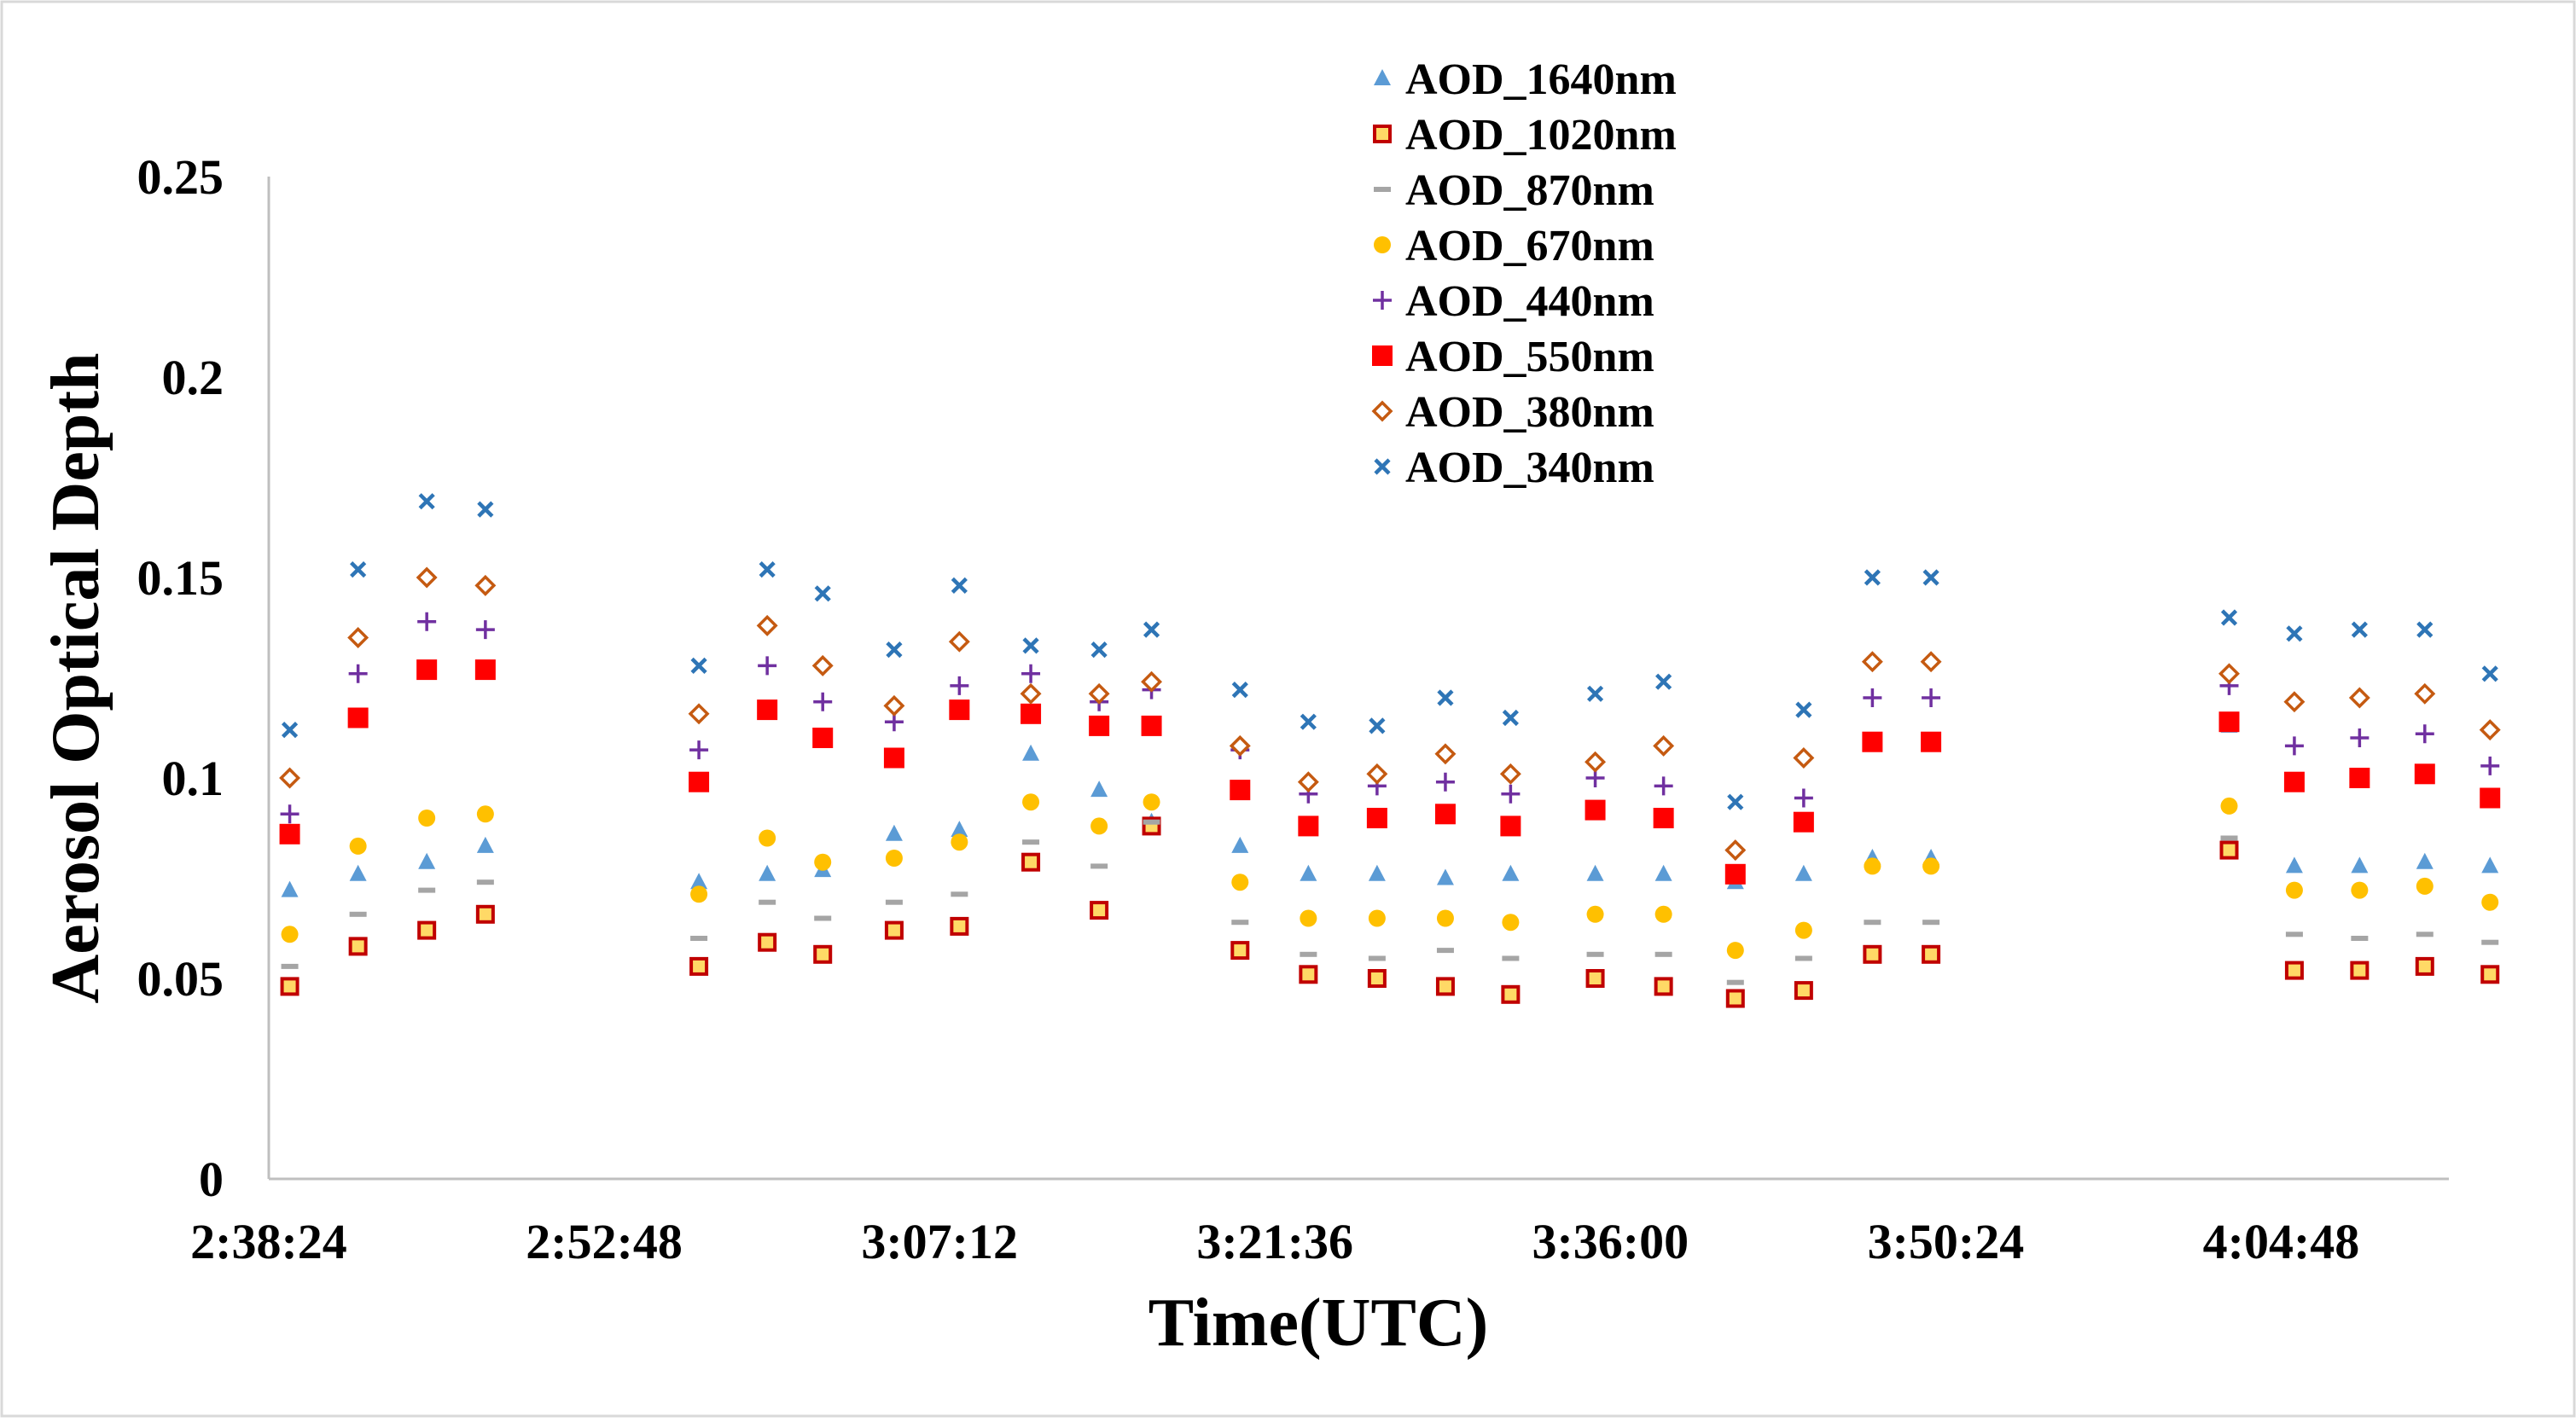  Describe the element at coordinates (1946, 1241) in the screenshot. I see `x-tick-label: 3:50:24` at that location.